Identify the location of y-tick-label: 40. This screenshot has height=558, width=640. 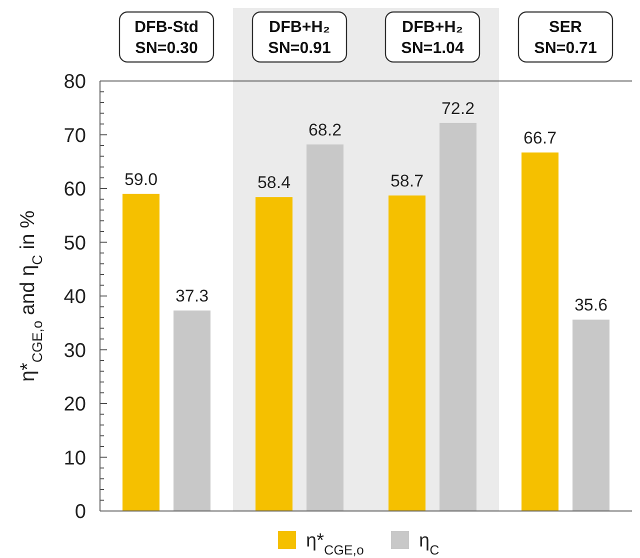
(75, 297).